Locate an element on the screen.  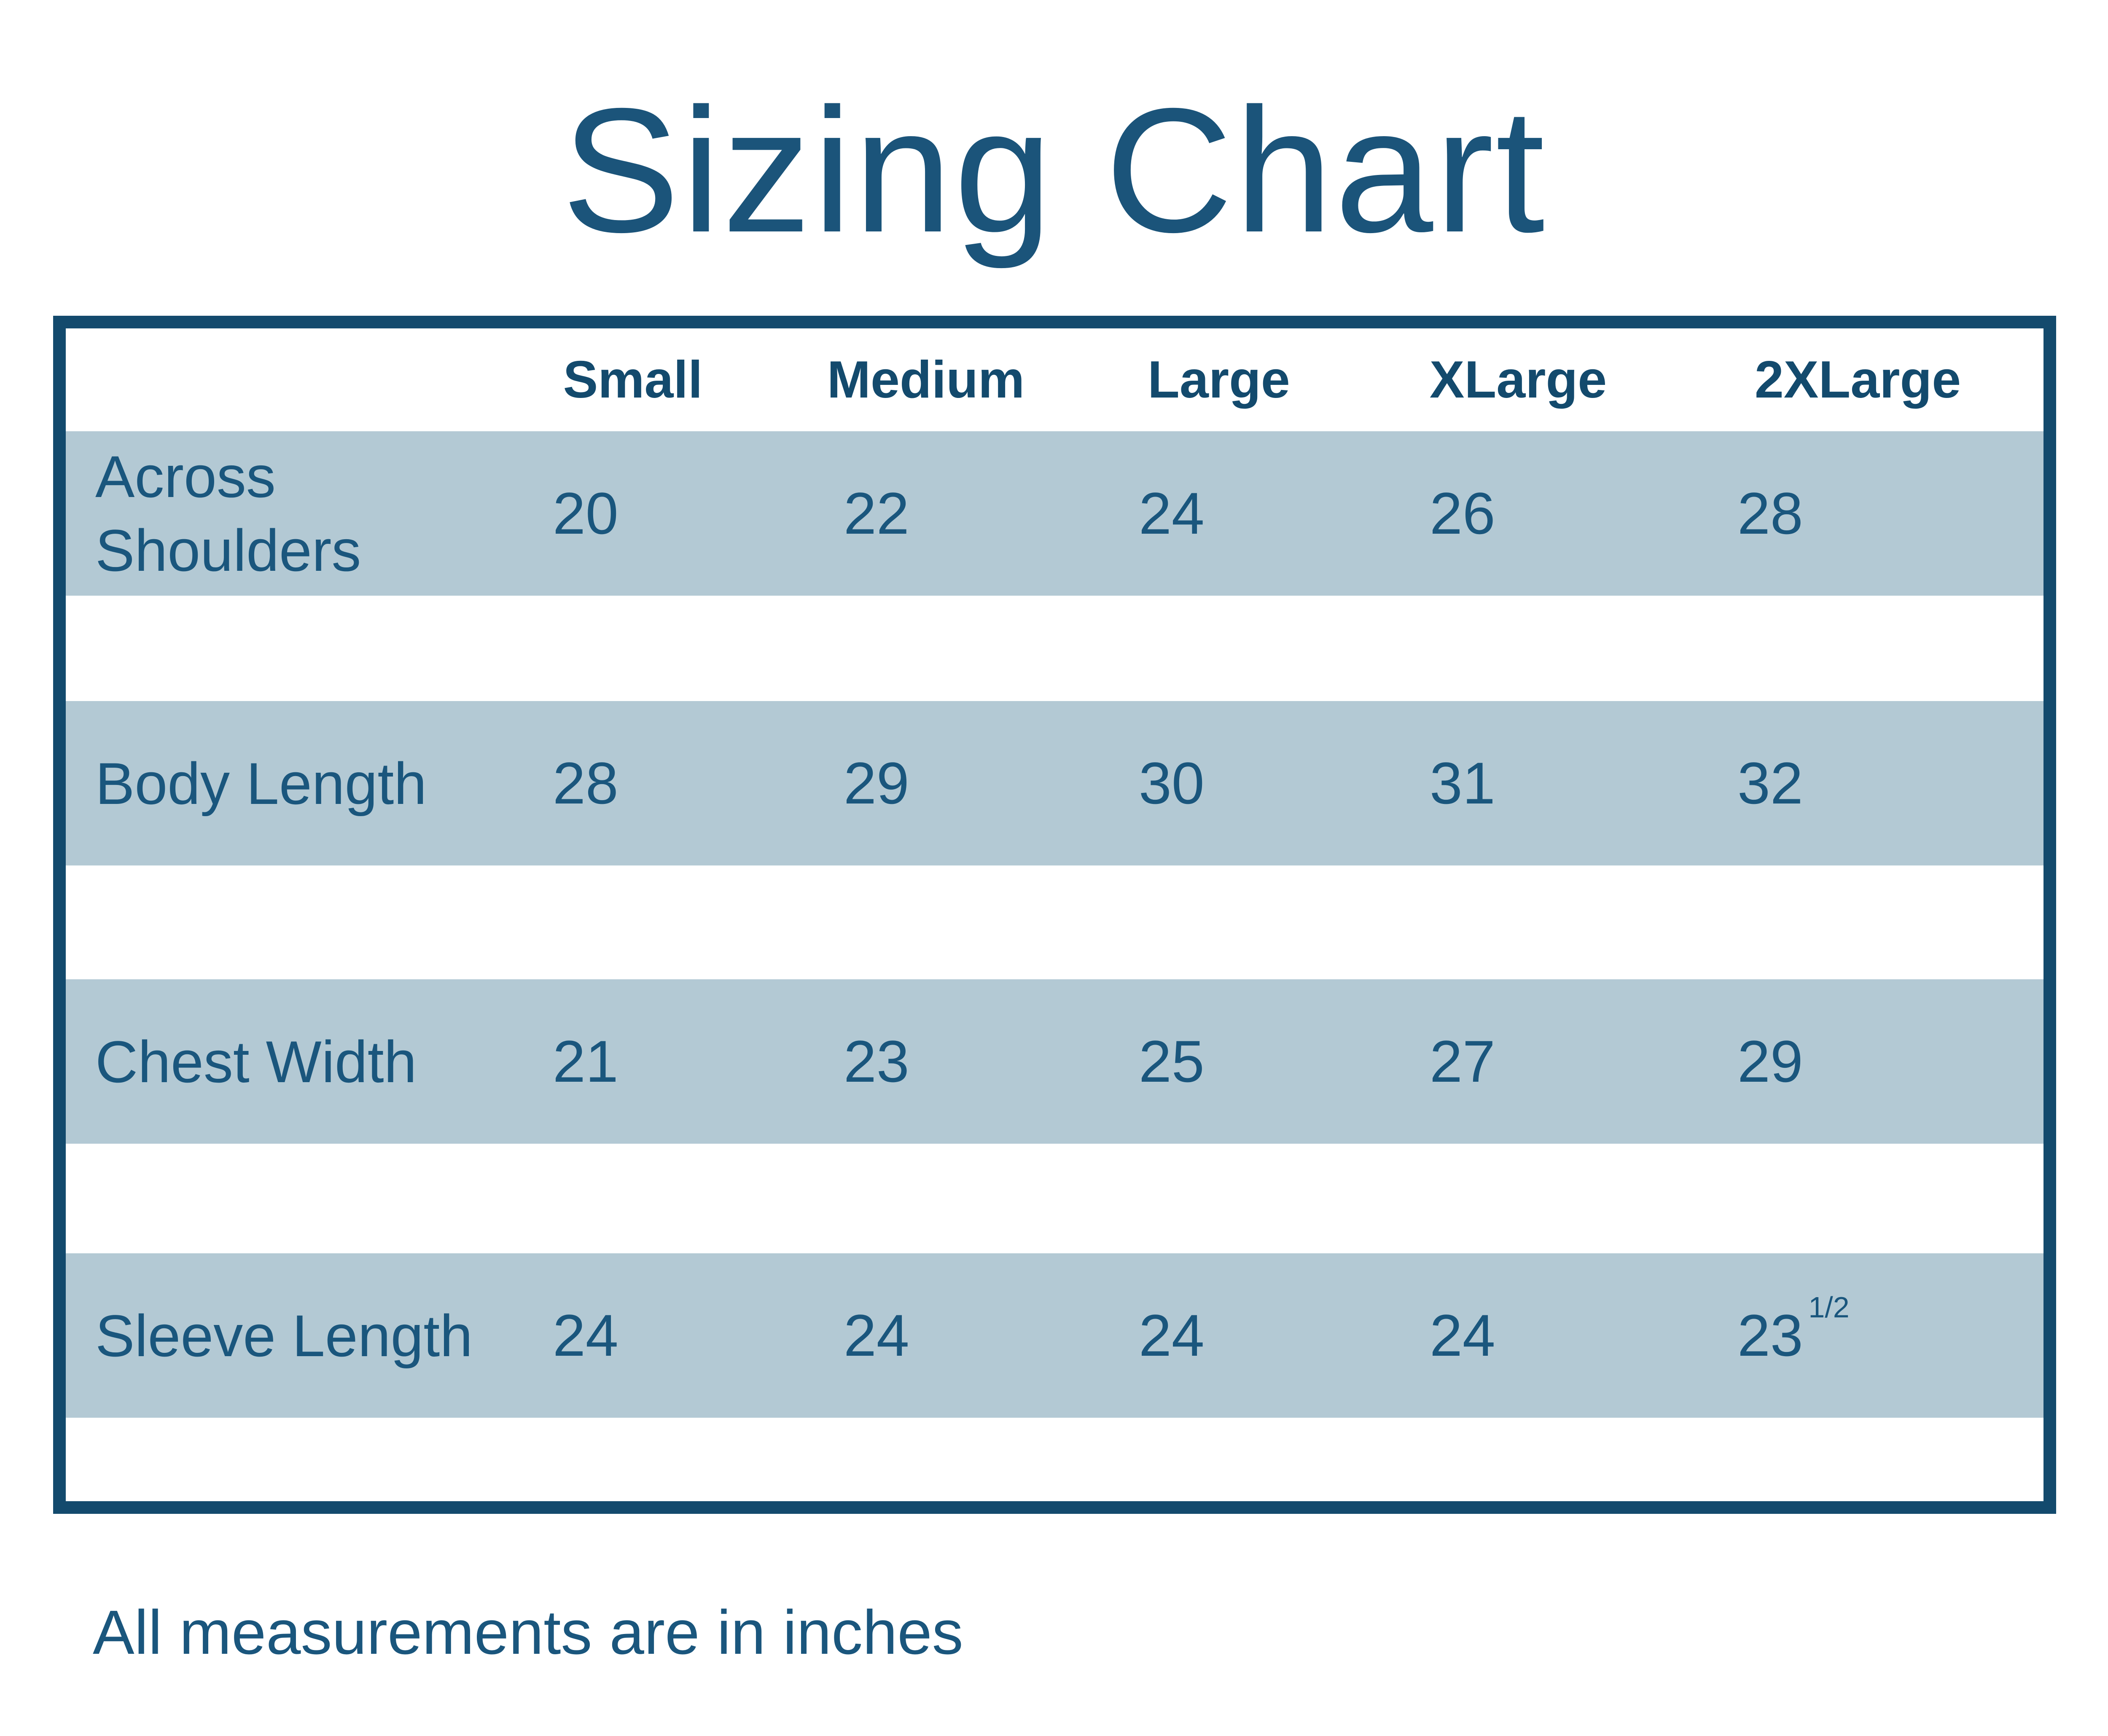
table-bottom-whitespace is located at coordinates (1054, 1459).